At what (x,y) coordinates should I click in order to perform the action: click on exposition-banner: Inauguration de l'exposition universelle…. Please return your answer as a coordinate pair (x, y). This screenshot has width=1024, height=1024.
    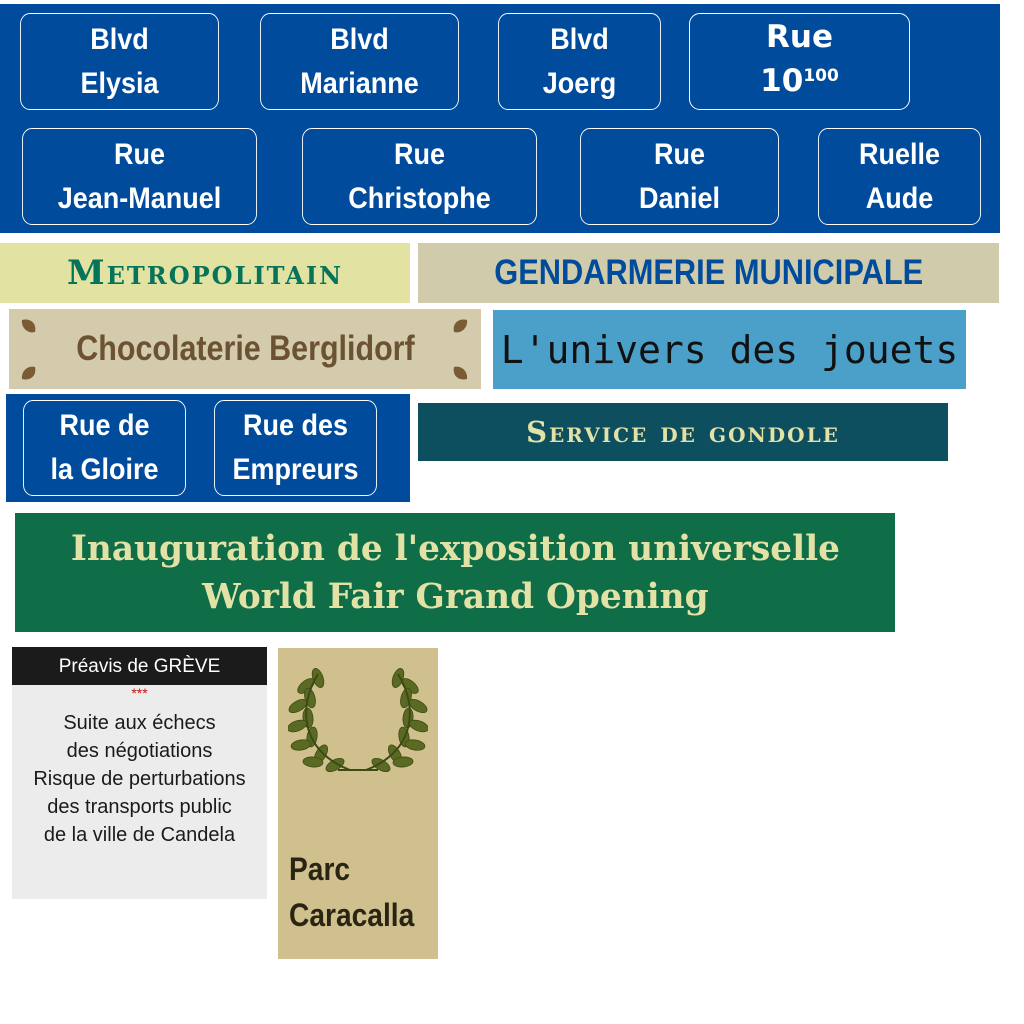
    Looking at the image, I should click on (455, 572).